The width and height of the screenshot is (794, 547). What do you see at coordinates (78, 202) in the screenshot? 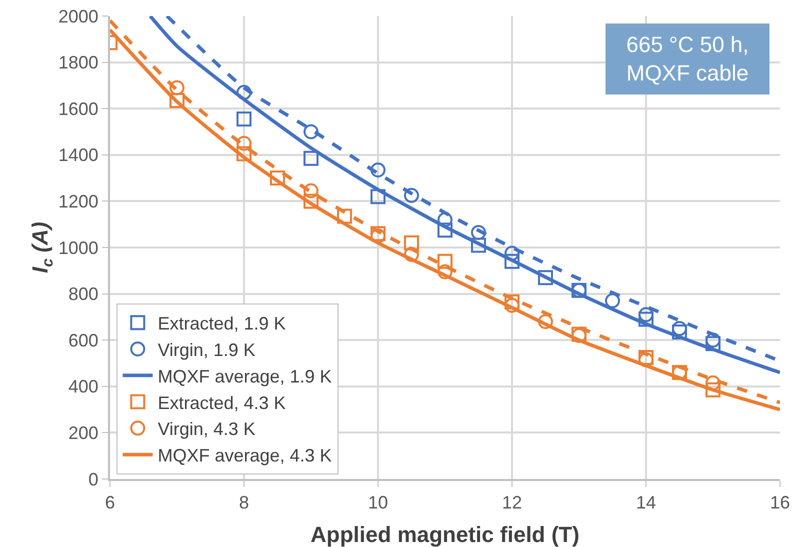
I see `y-tick-label: 1200` at bounding box center [78, 202].